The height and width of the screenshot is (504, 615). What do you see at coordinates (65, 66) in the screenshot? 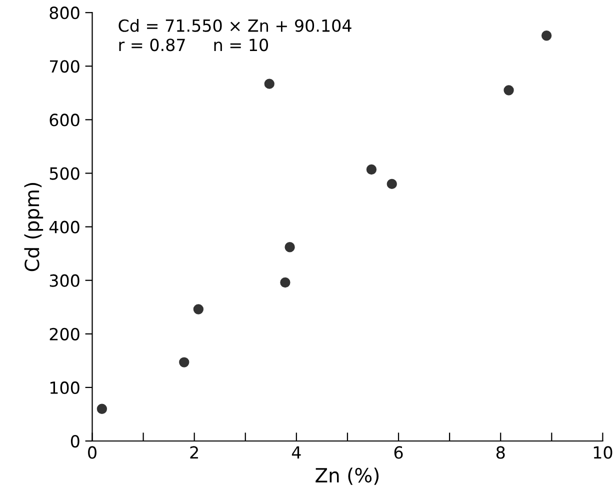
I see `y-tick-label: 700` at bounding box center [65, 66].